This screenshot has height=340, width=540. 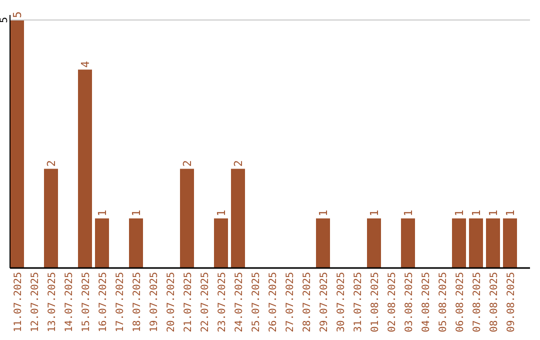 What do you see at coordinates (290, 302) in the screenshot?
I see `x-tick-label: 27.07.2025` at bounding box center [290, 302].